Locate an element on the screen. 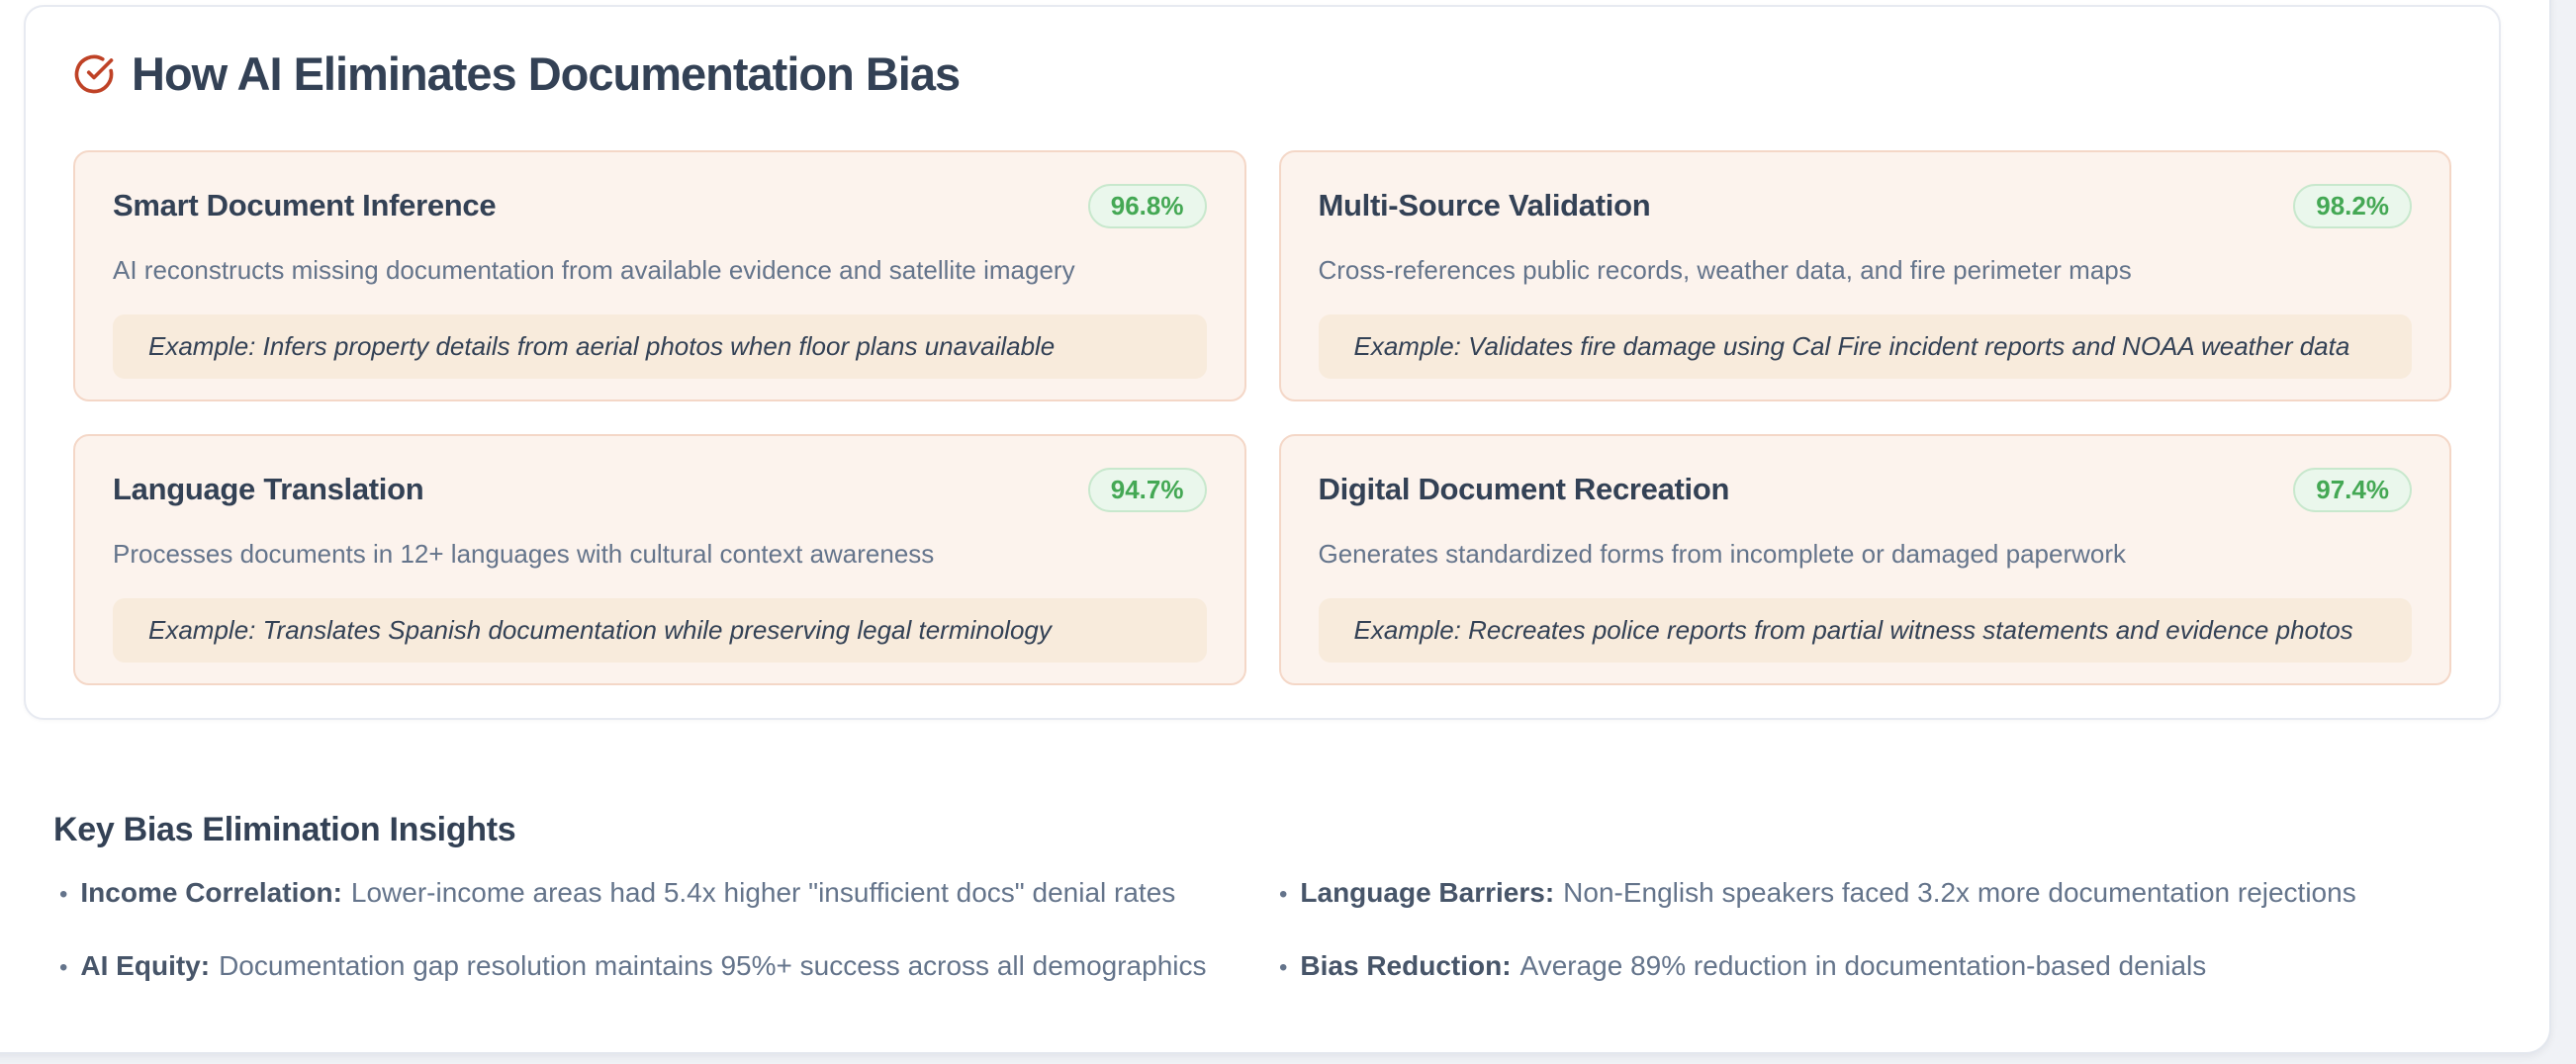  card-header: Digital Document Recreation 97.4% is located at coordinates (1865, 490).